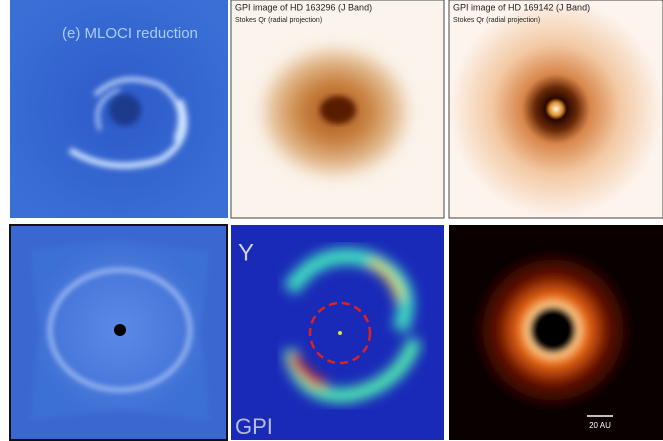 This screenshot has width=663, height=441. Describe the element at coordinates (246, 252) in the screenshot. I see `band-label: Y` at that location.